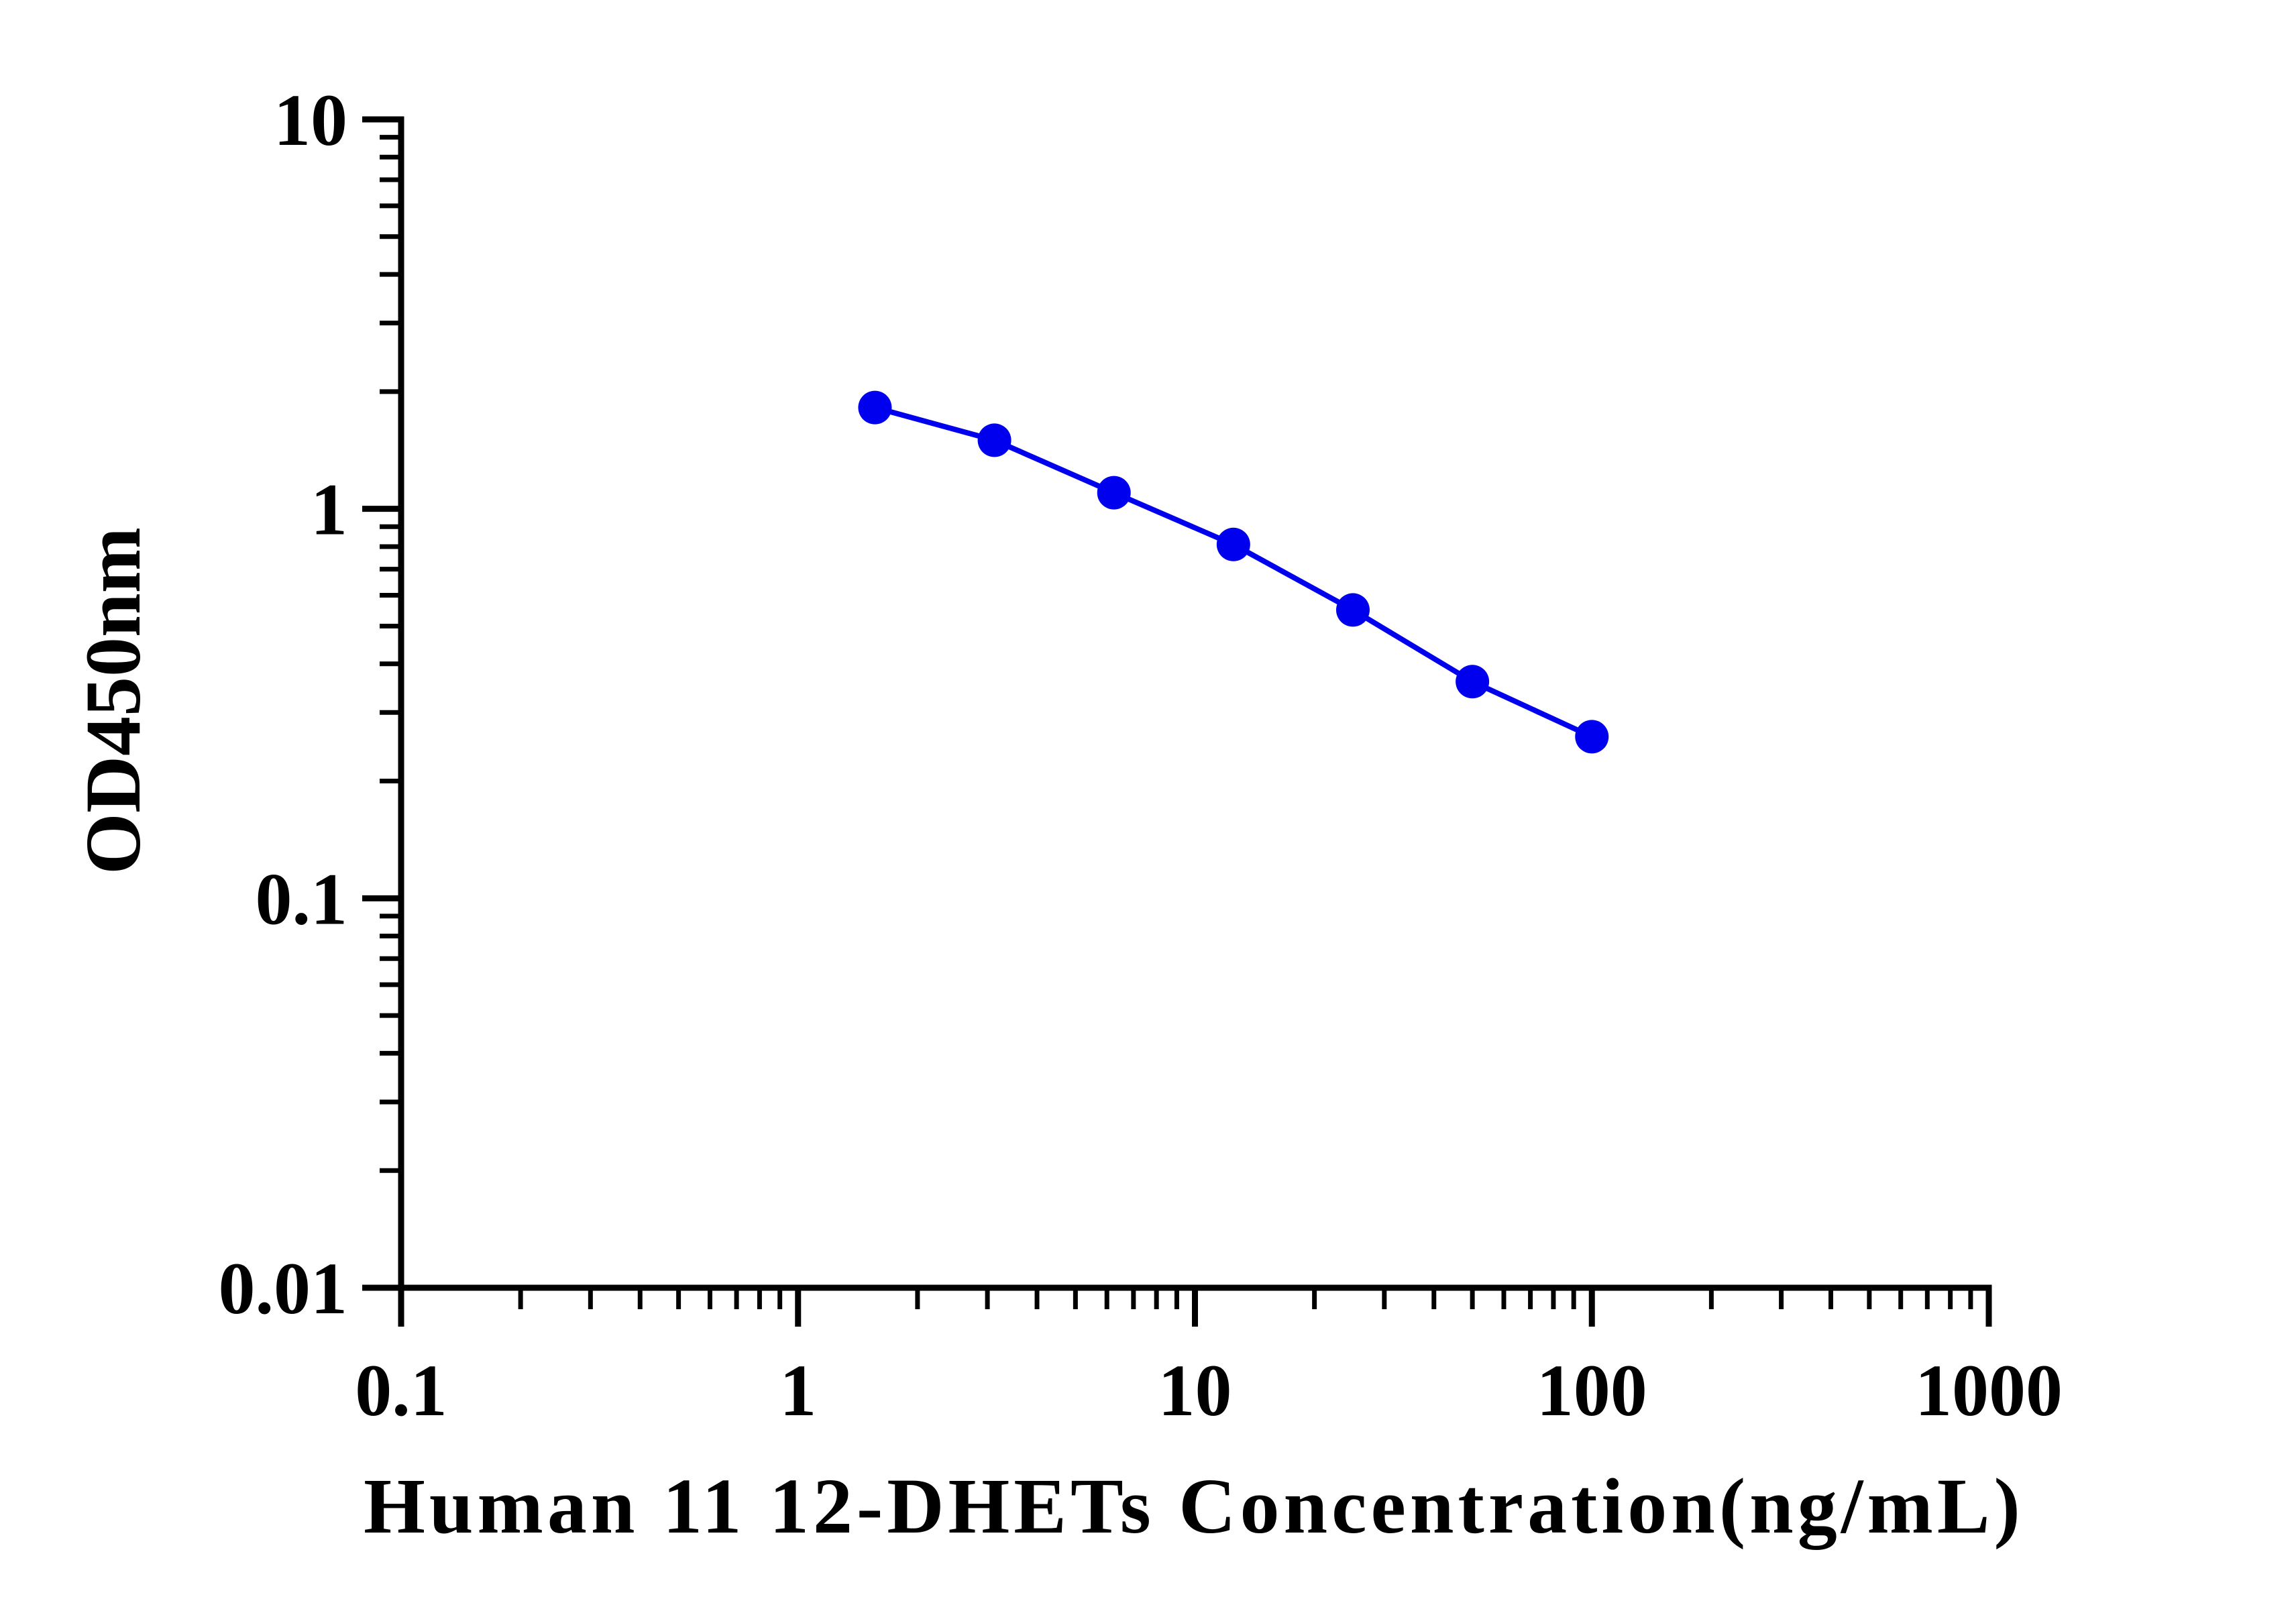 The height and width of the screenshot is (1607, 2296). I want to click on x-tick-label: 0.1, so click(401, 1390).